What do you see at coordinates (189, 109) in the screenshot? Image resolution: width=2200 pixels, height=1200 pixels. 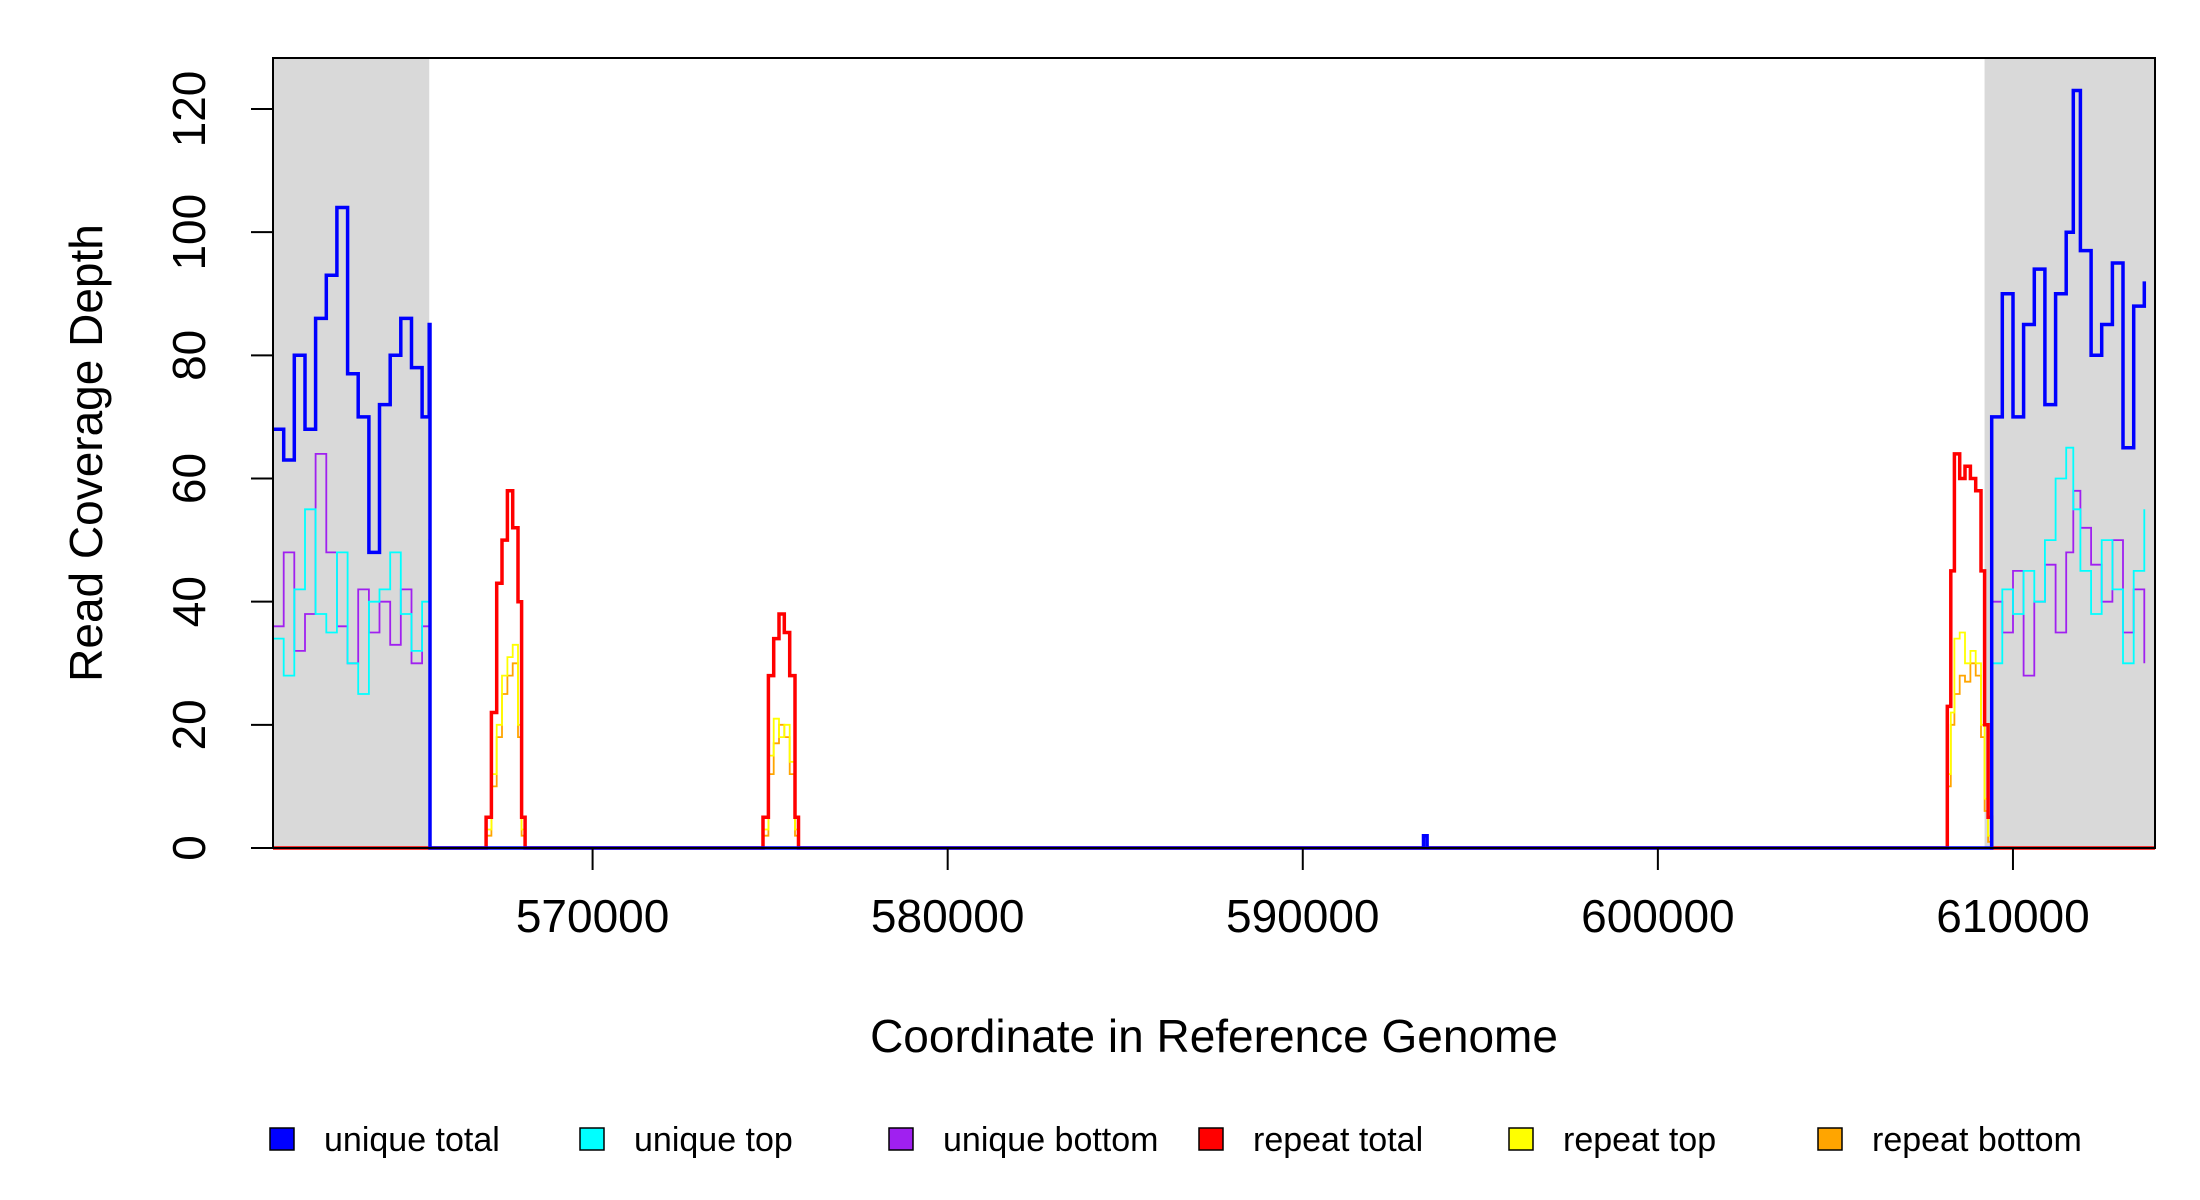 I see `y-tick-label: 120` at bounding box center [189, 109].